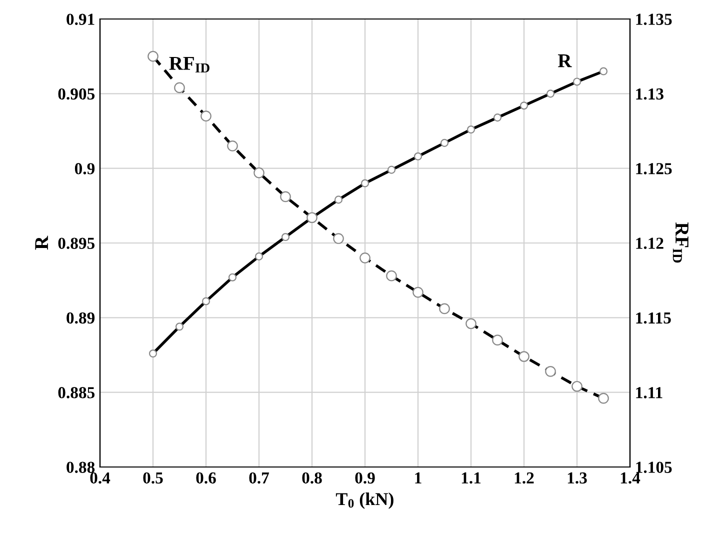 Image resolution: width=716 pixels, height=547 pixels. Describe the element at coordinates (153, 478) in the screenshot. I see `x-tick-label: 0.5` at that location.